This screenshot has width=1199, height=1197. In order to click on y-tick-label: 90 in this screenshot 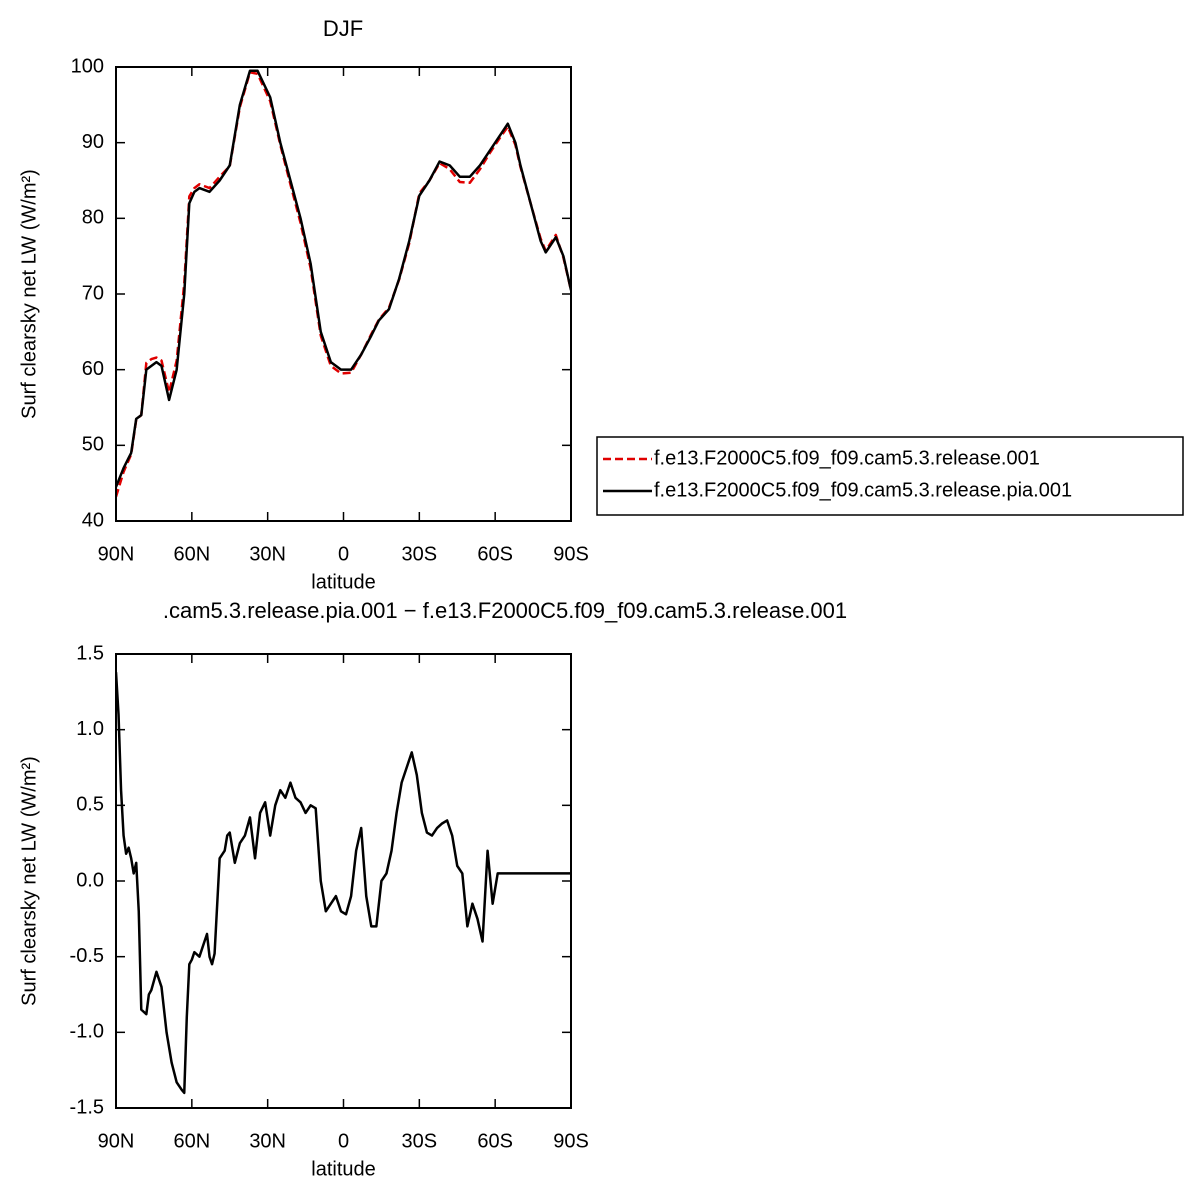, I will do `click(93, 142)`.